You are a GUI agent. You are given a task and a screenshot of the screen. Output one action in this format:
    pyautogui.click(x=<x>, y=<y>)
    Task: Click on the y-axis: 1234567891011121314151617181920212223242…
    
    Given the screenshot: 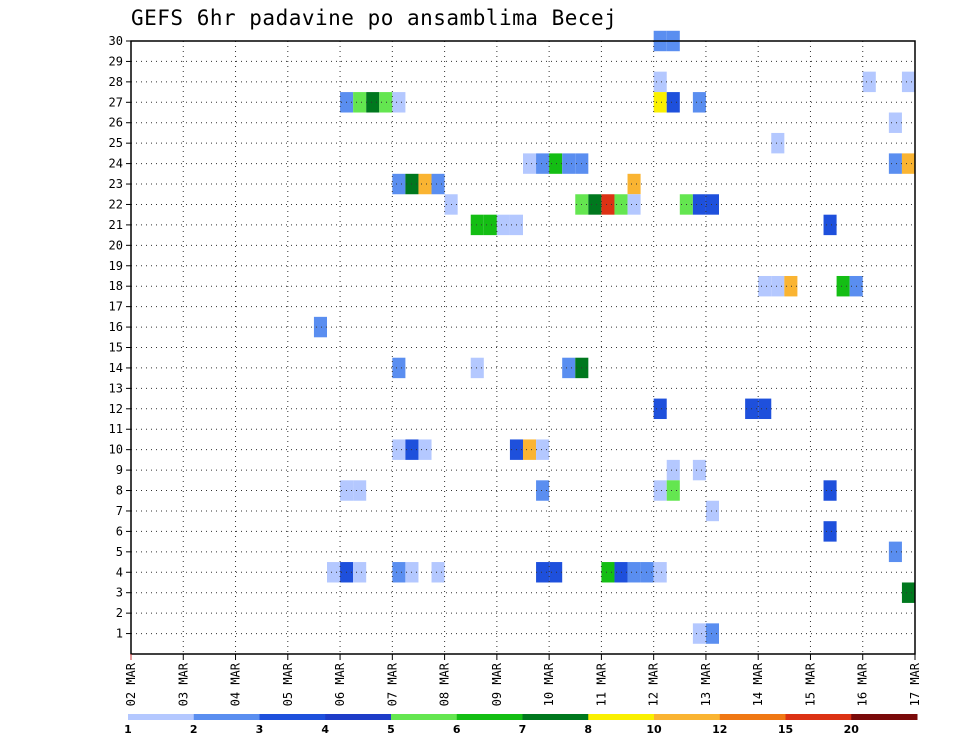 What is the action you would take?
    pyautogui.click(x=120, y=337)
    